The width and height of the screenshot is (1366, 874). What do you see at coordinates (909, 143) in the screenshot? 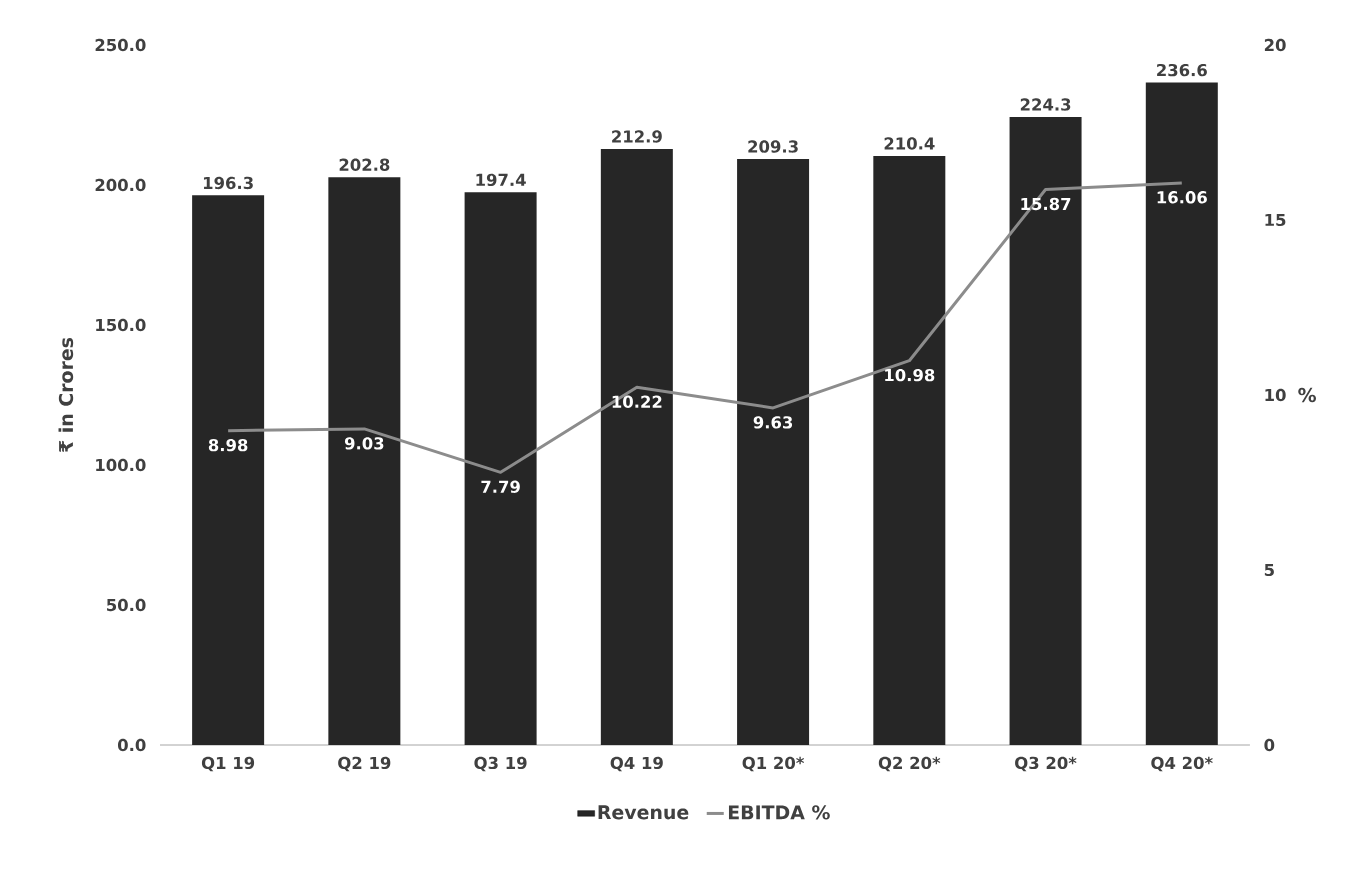
I see `data-label: 210.4` at bounding box center [909, 143].